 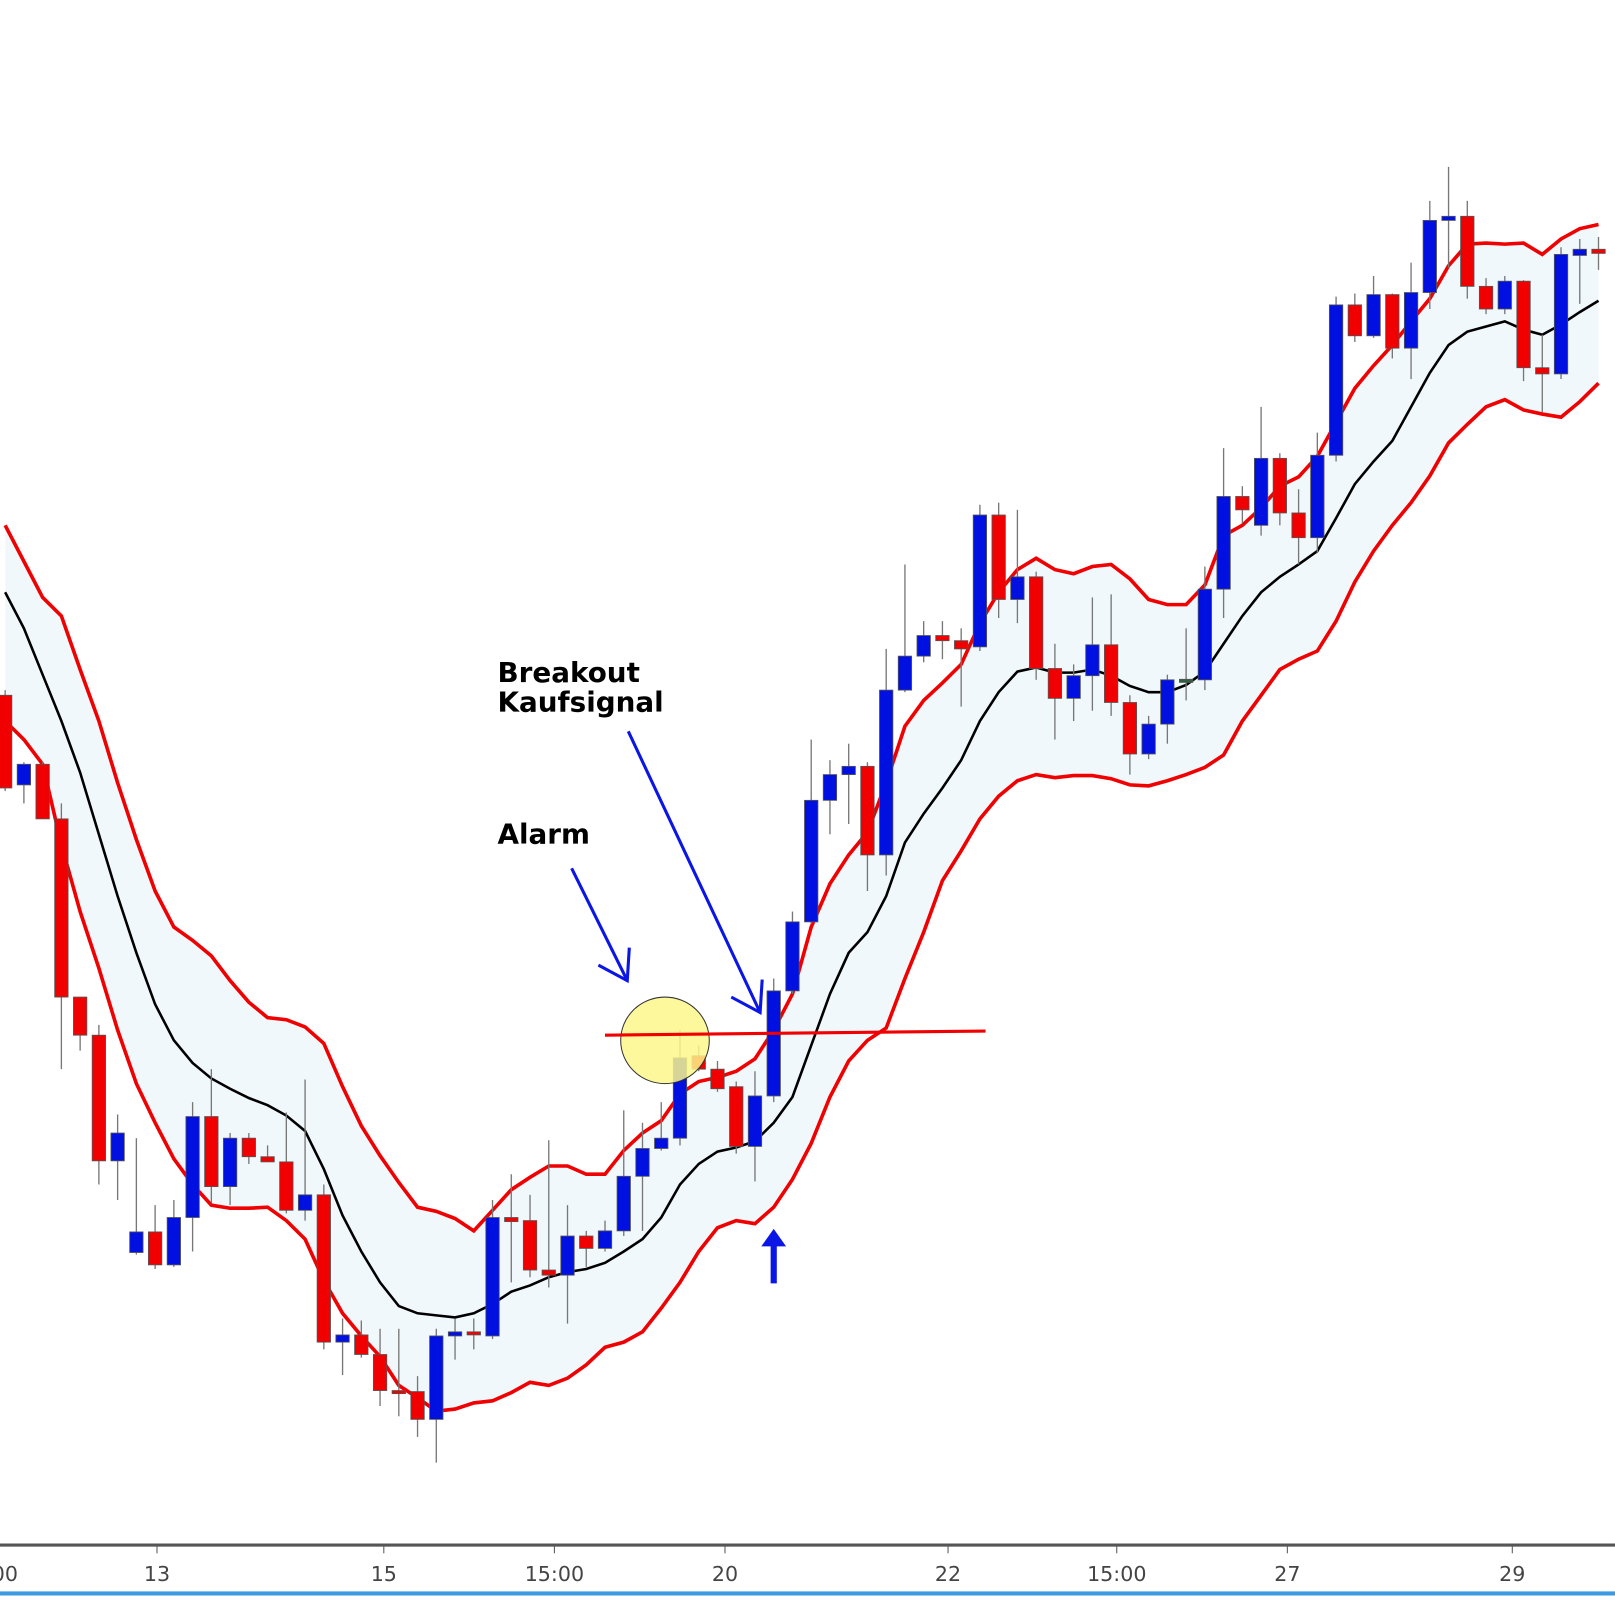 What do you see at coordinates (1512, 1574) in the screenshot?
I see `x-tick-label: 29` at bounding box center [1512, 1574].